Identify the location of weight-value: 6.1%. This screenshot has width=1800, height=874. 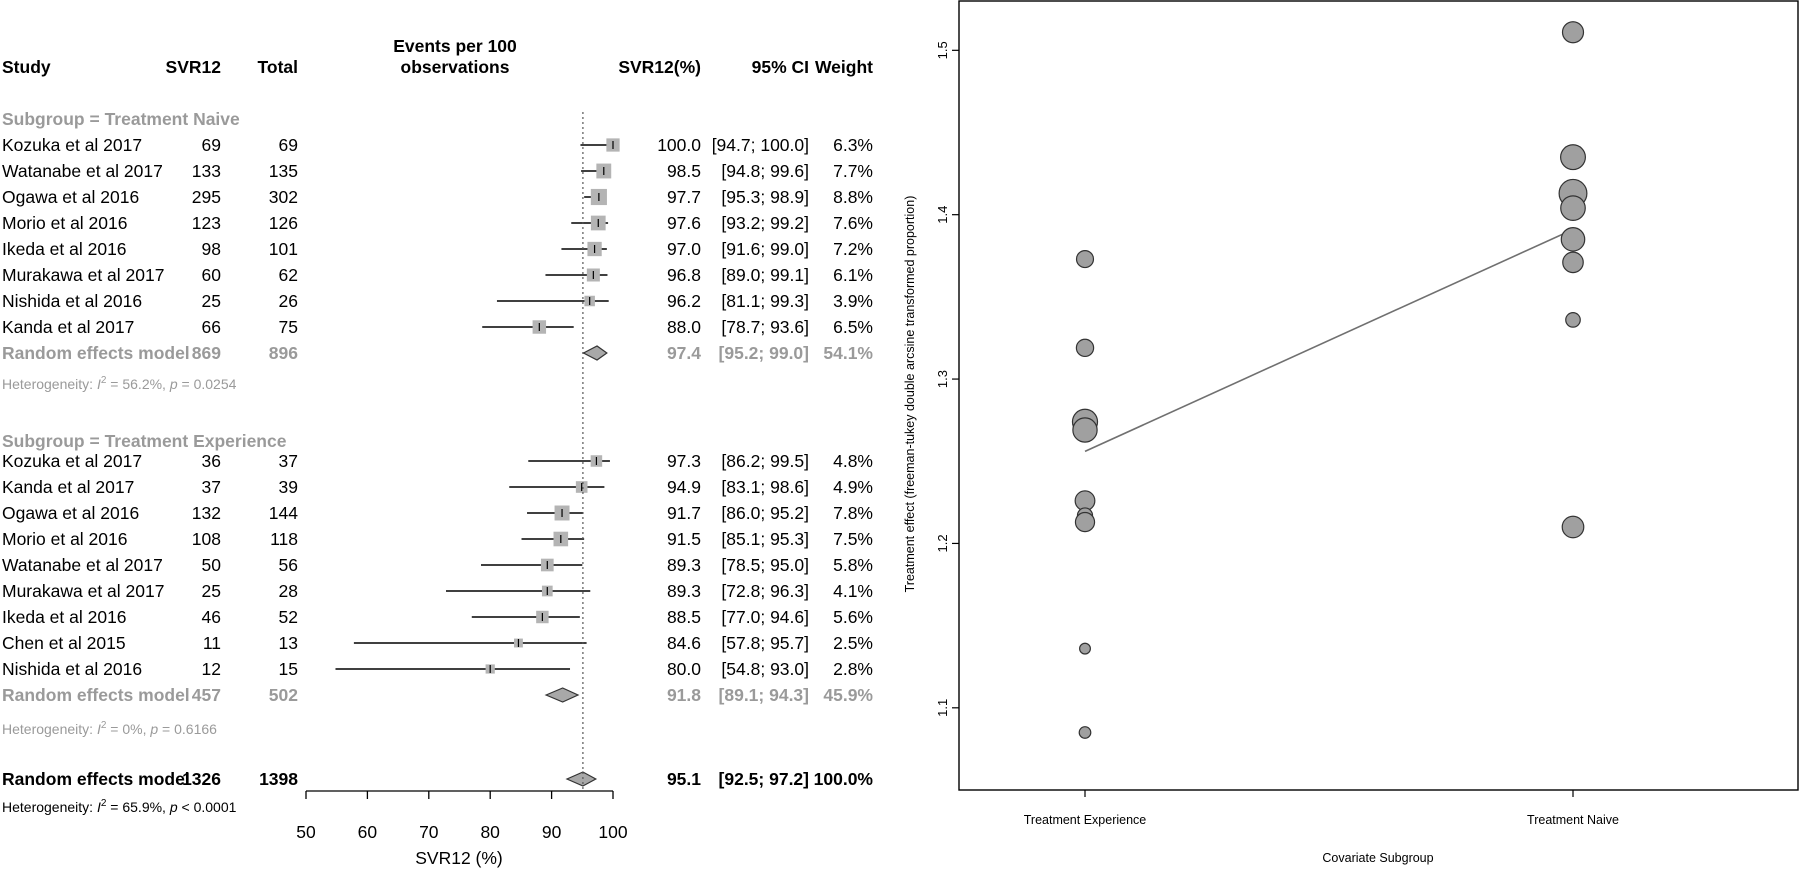
(853, 275).